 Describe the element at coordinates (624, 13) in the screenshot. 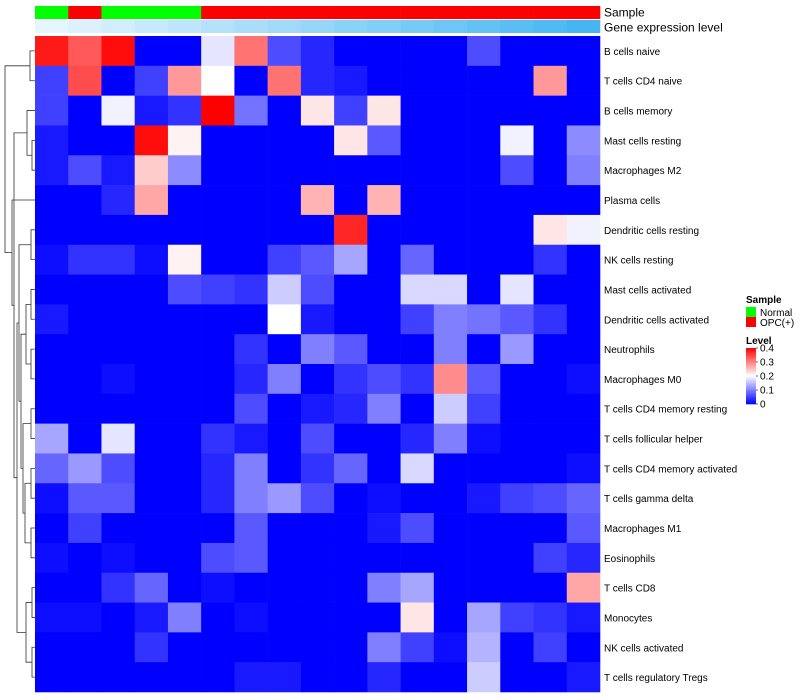

I see `annotation-label-sample: Sample` at that location.